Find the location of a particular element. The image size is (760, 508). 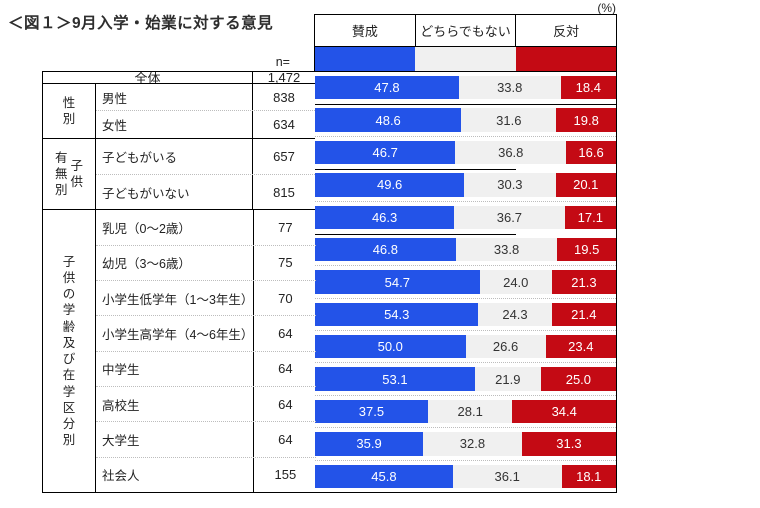

bar-row: 50.0 26.6 23.4 is located at coordinates (465, 346).